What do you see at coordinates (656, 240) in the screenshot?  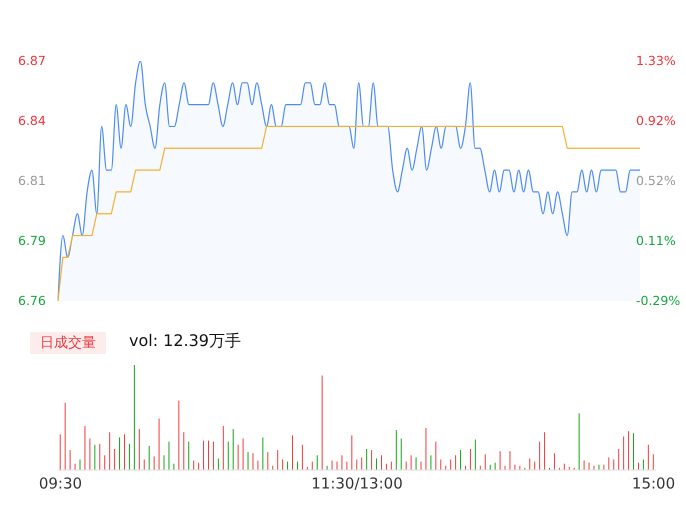 I see `y2-tick-label: 0.11%` at bounding box center [656, 240].